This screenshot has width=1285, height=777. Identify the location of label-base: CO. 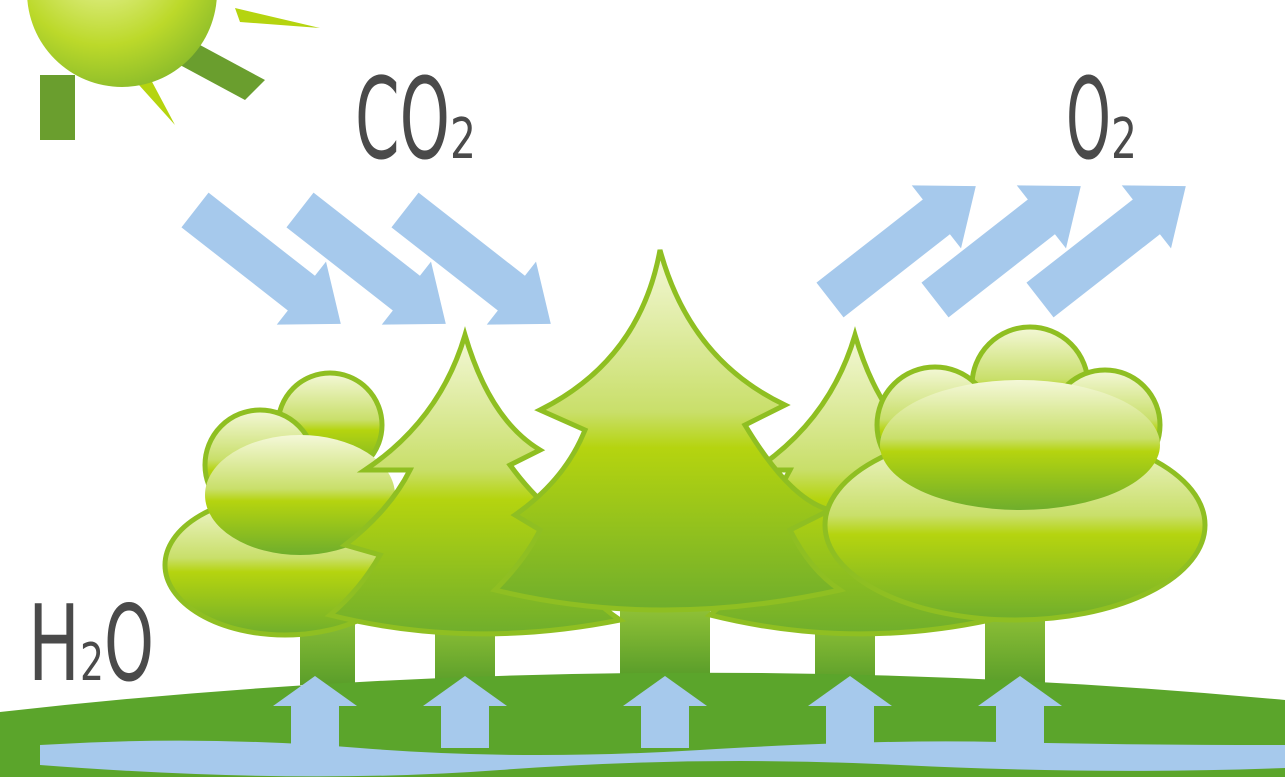
(402, 120).